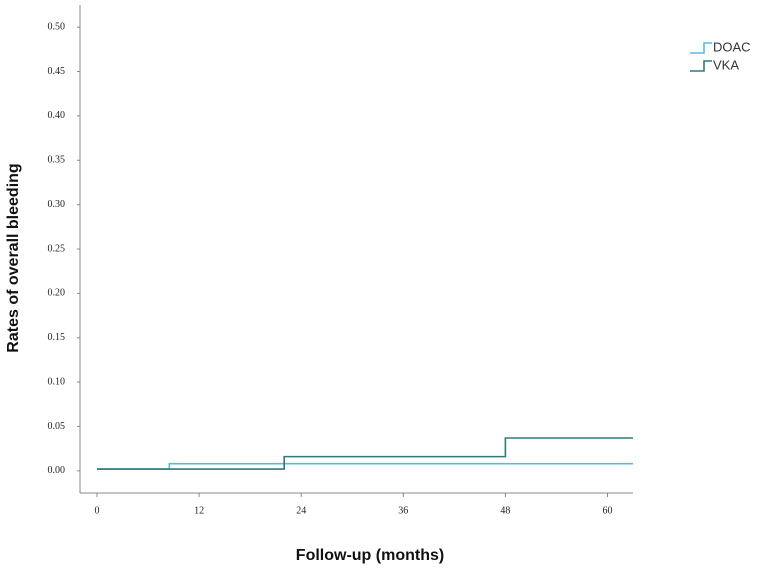  Describe the element at coordinates (57, 381) in the screenshot. I see `y-tick-label: 0.10` at that location.